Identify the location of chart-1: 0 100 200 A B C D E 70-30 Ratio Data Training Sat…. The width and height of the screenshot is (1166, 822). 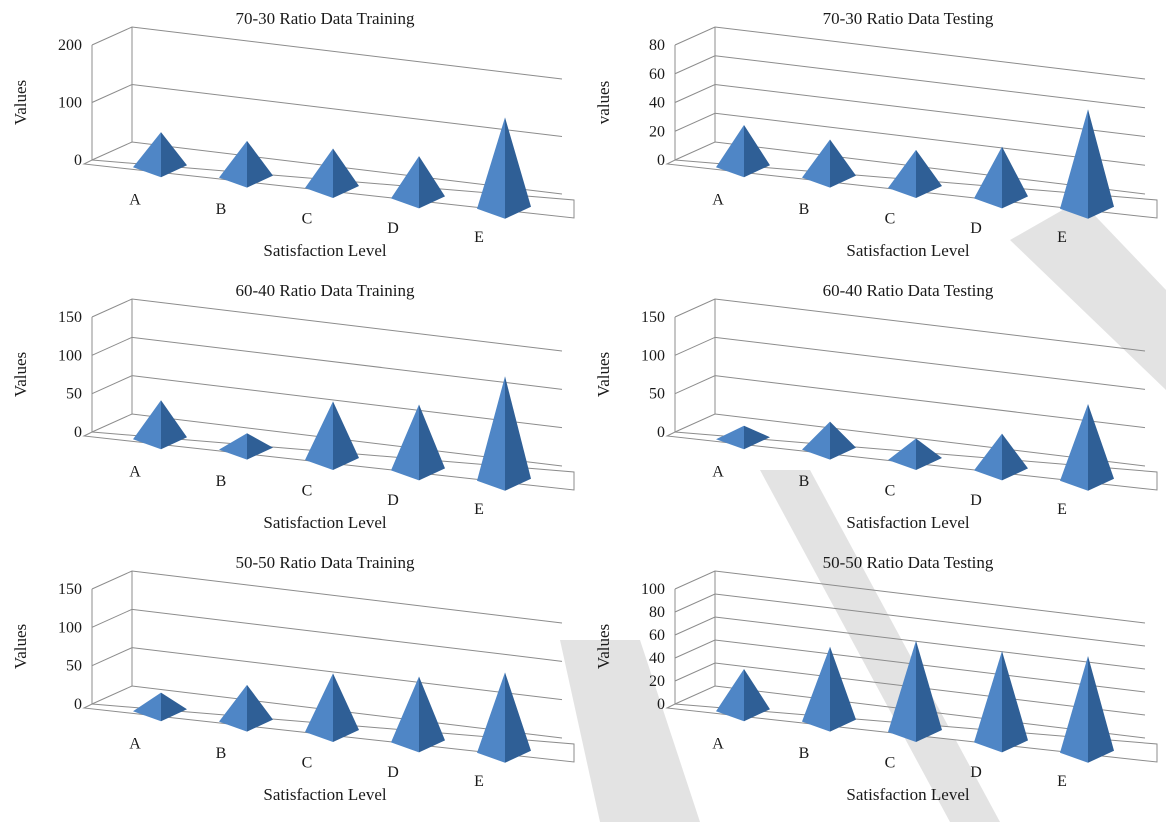
(293, 134).